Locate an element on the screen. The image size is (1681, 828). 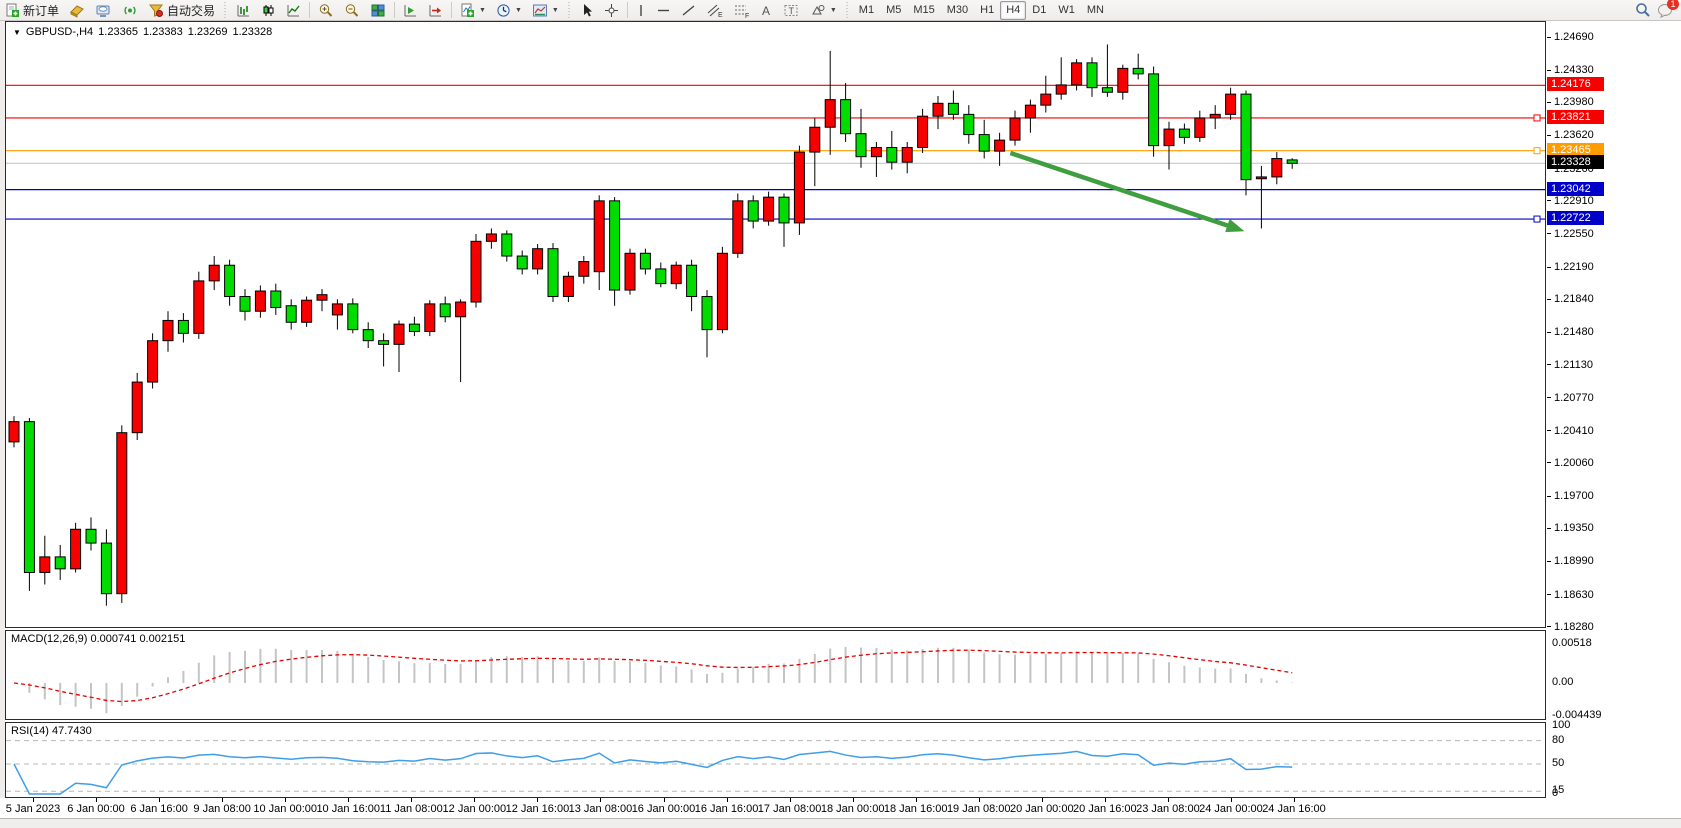
price-tick-label: 1.24690 is located at coordinates (1574, 37).